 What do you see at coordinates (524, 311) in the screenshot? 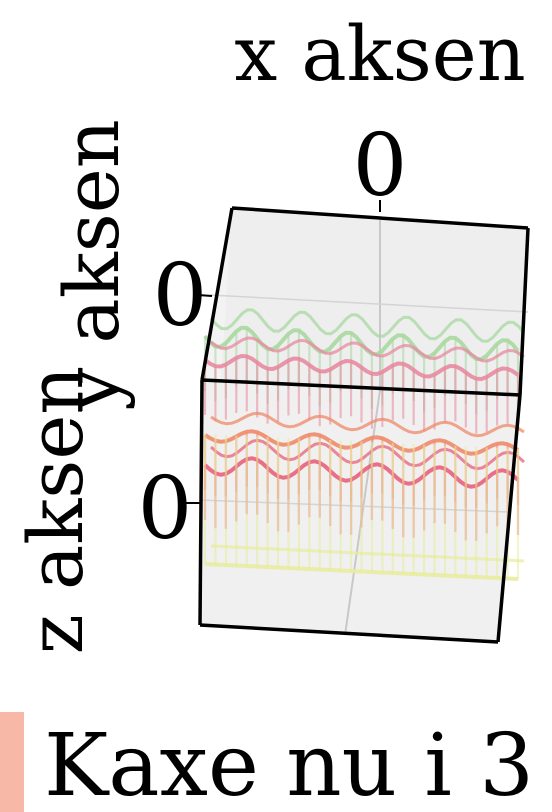
I see `frame-edge-right-top` at bounding box center [524, 311].